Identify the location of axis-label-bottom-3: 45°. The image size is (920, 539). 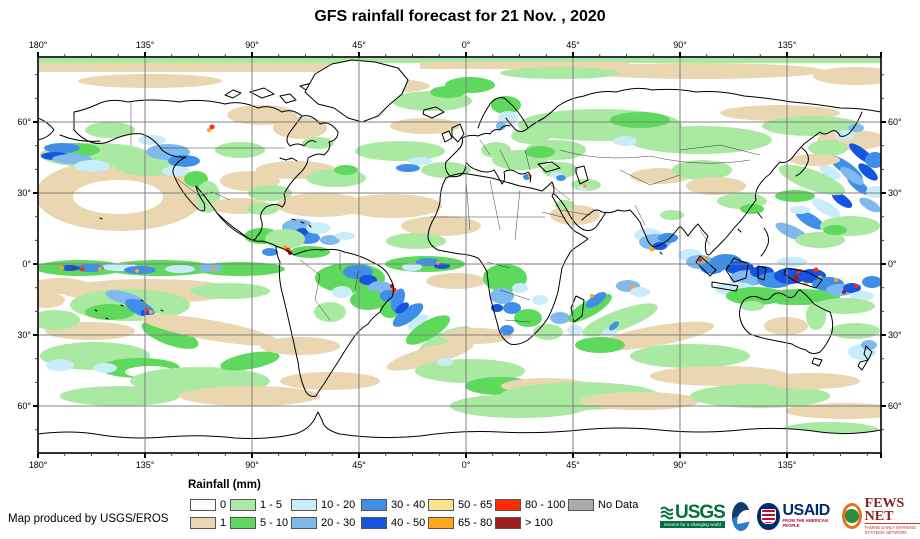
(359, 465).